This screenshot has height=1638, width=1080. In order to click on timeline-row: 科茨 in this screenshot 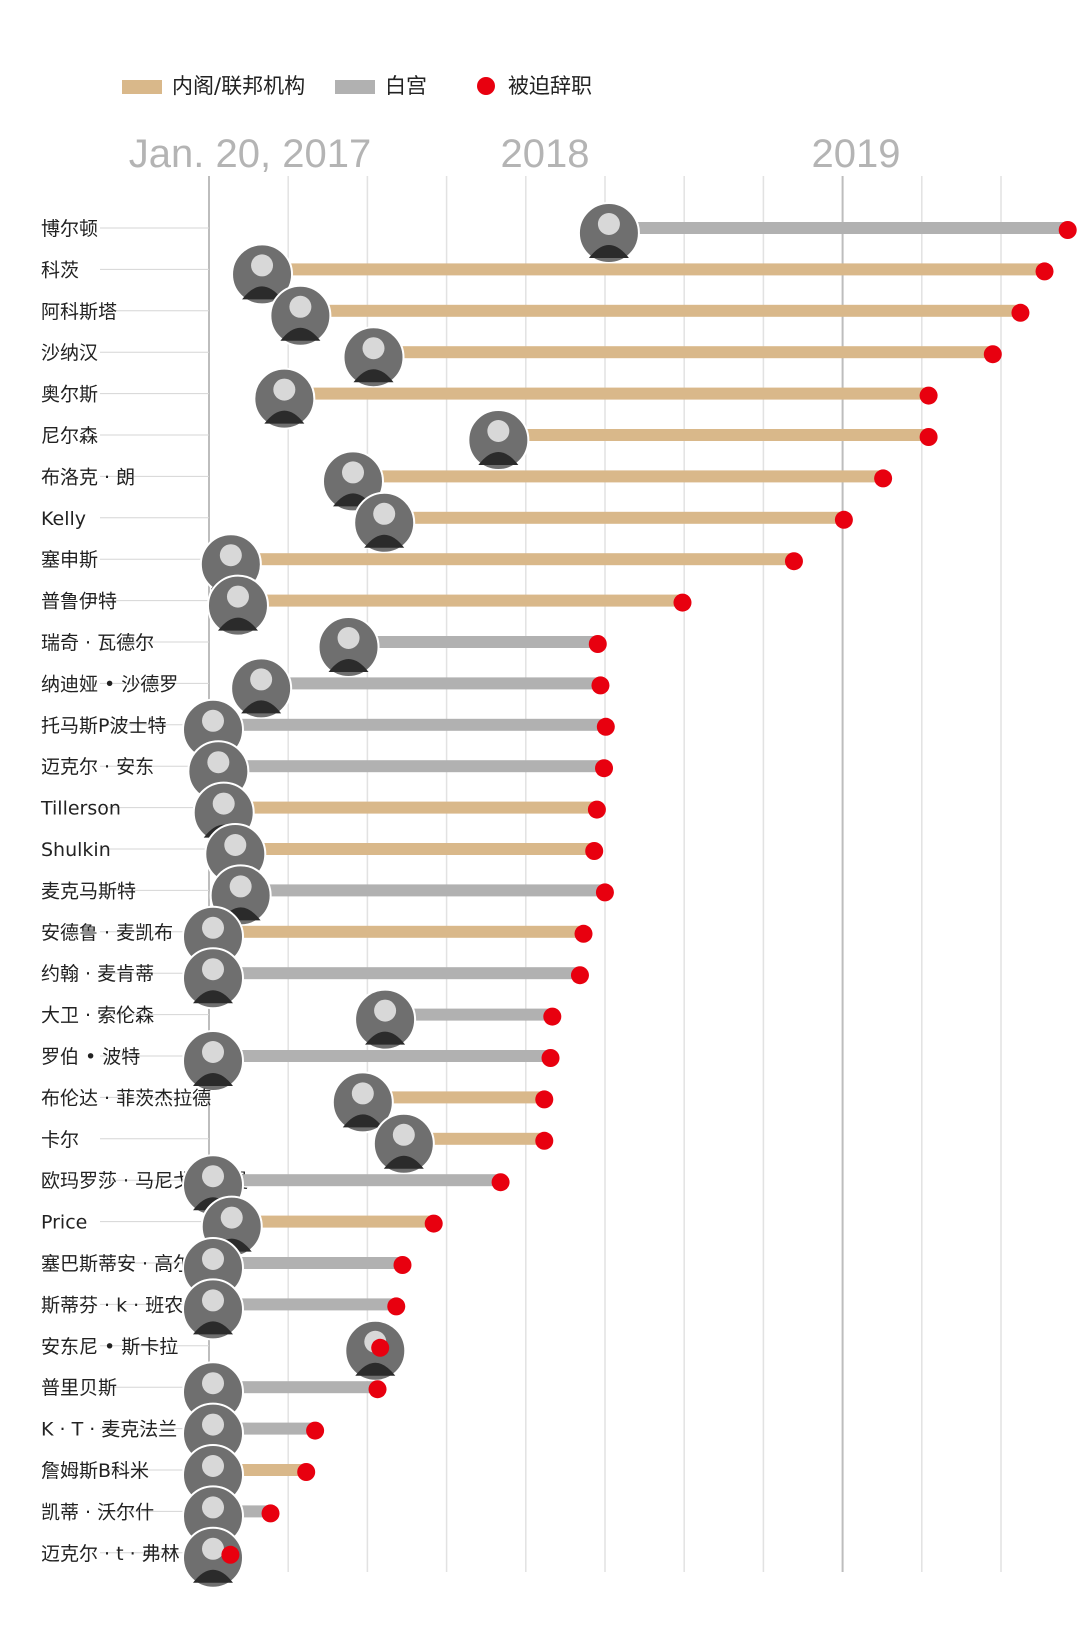, I will do `click(547, 274)`.